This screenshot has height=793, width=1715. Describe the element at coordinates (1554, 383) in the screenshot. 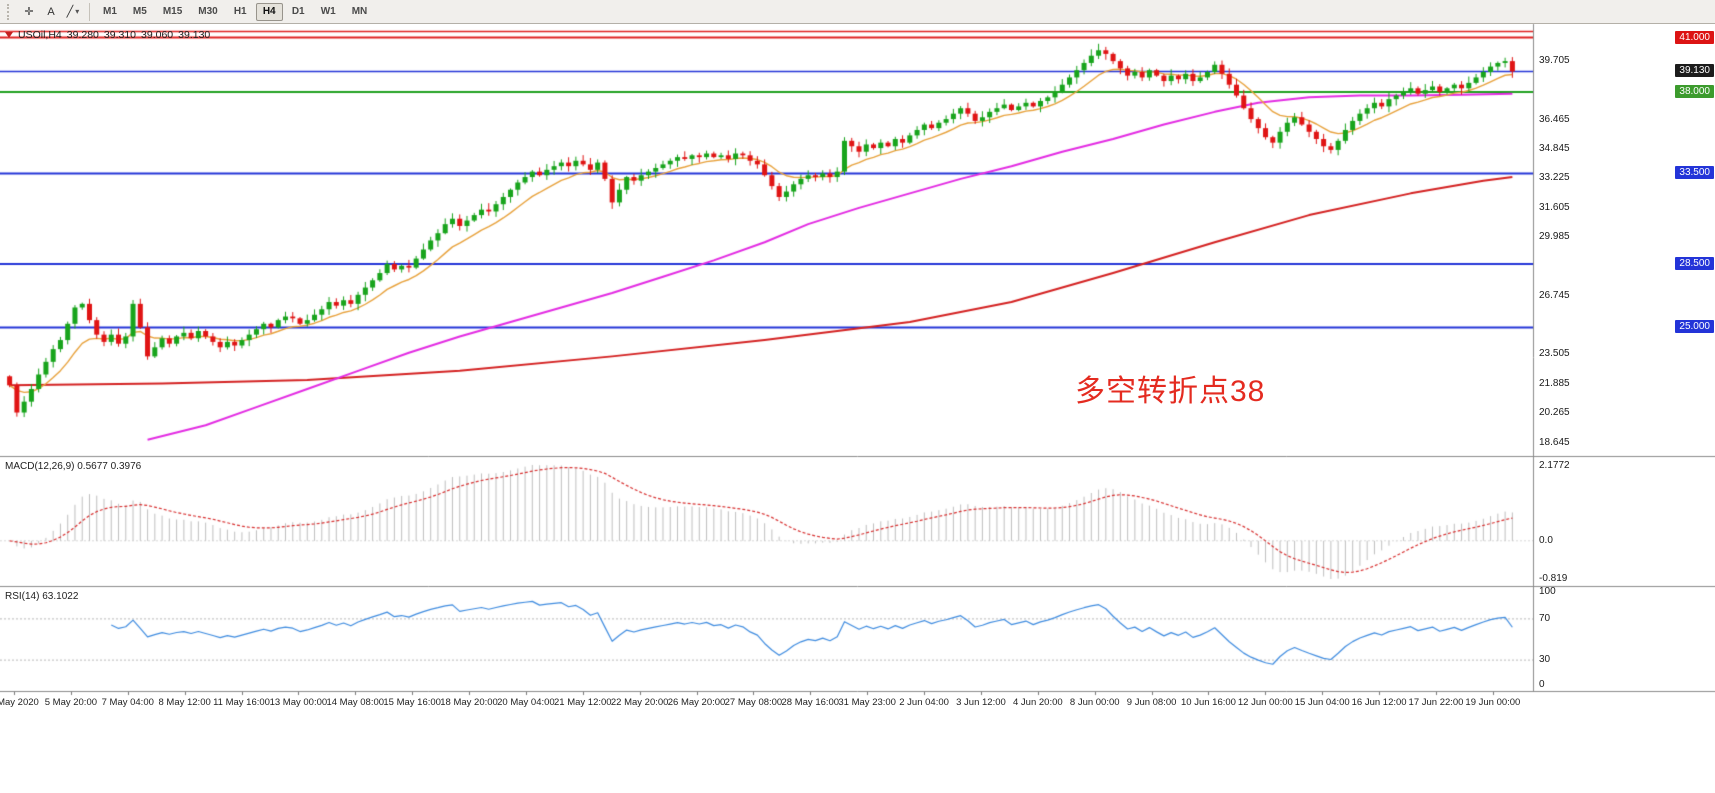

I see `price-axis-tick: 21.885` at that location.